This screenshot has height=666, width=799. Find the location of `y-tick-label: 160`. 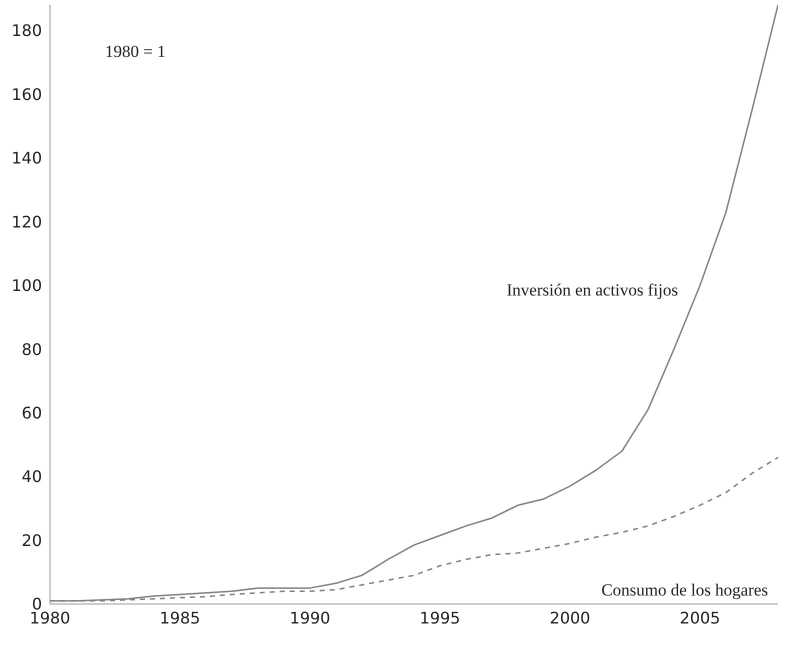

y-tick-label: 160 is located at coordinates (26, 94).